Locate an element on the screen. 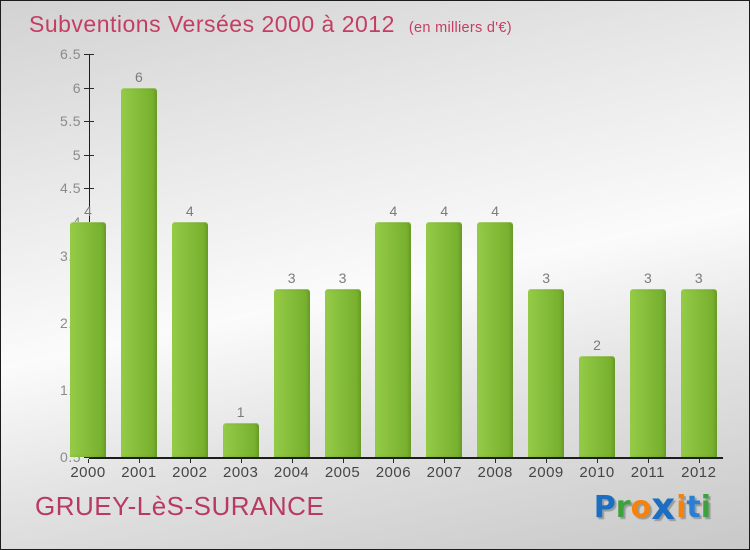  bar-2008 is located at coordinates (495, 339).